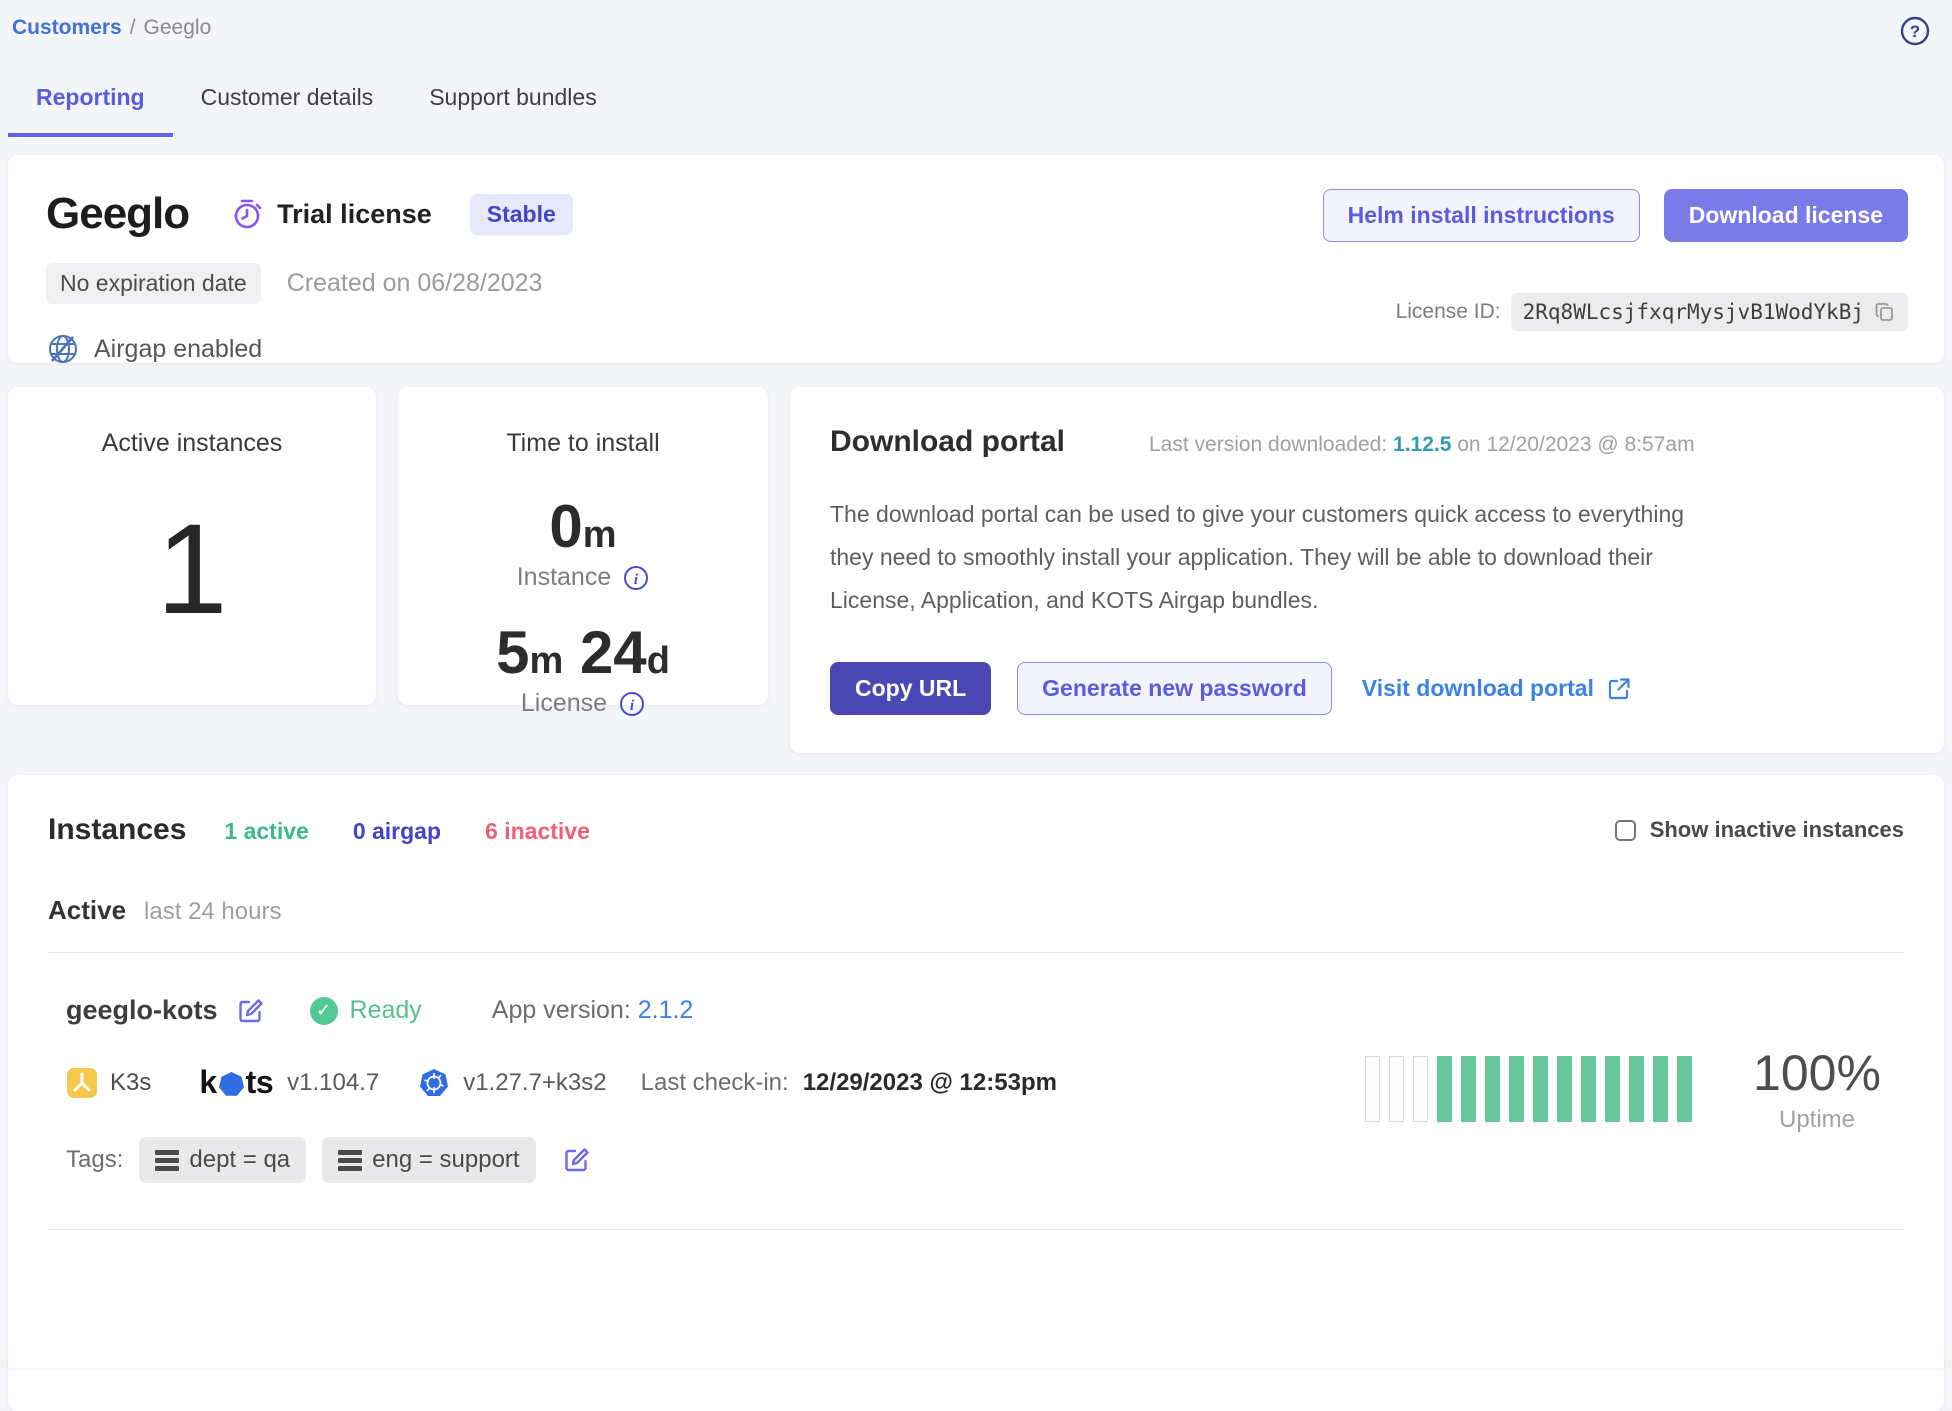 The image size is (1952, 1411). Describe the element at coordinates (354, 213) in the screenshot. I see `license-type-label: Trial license` at that location.